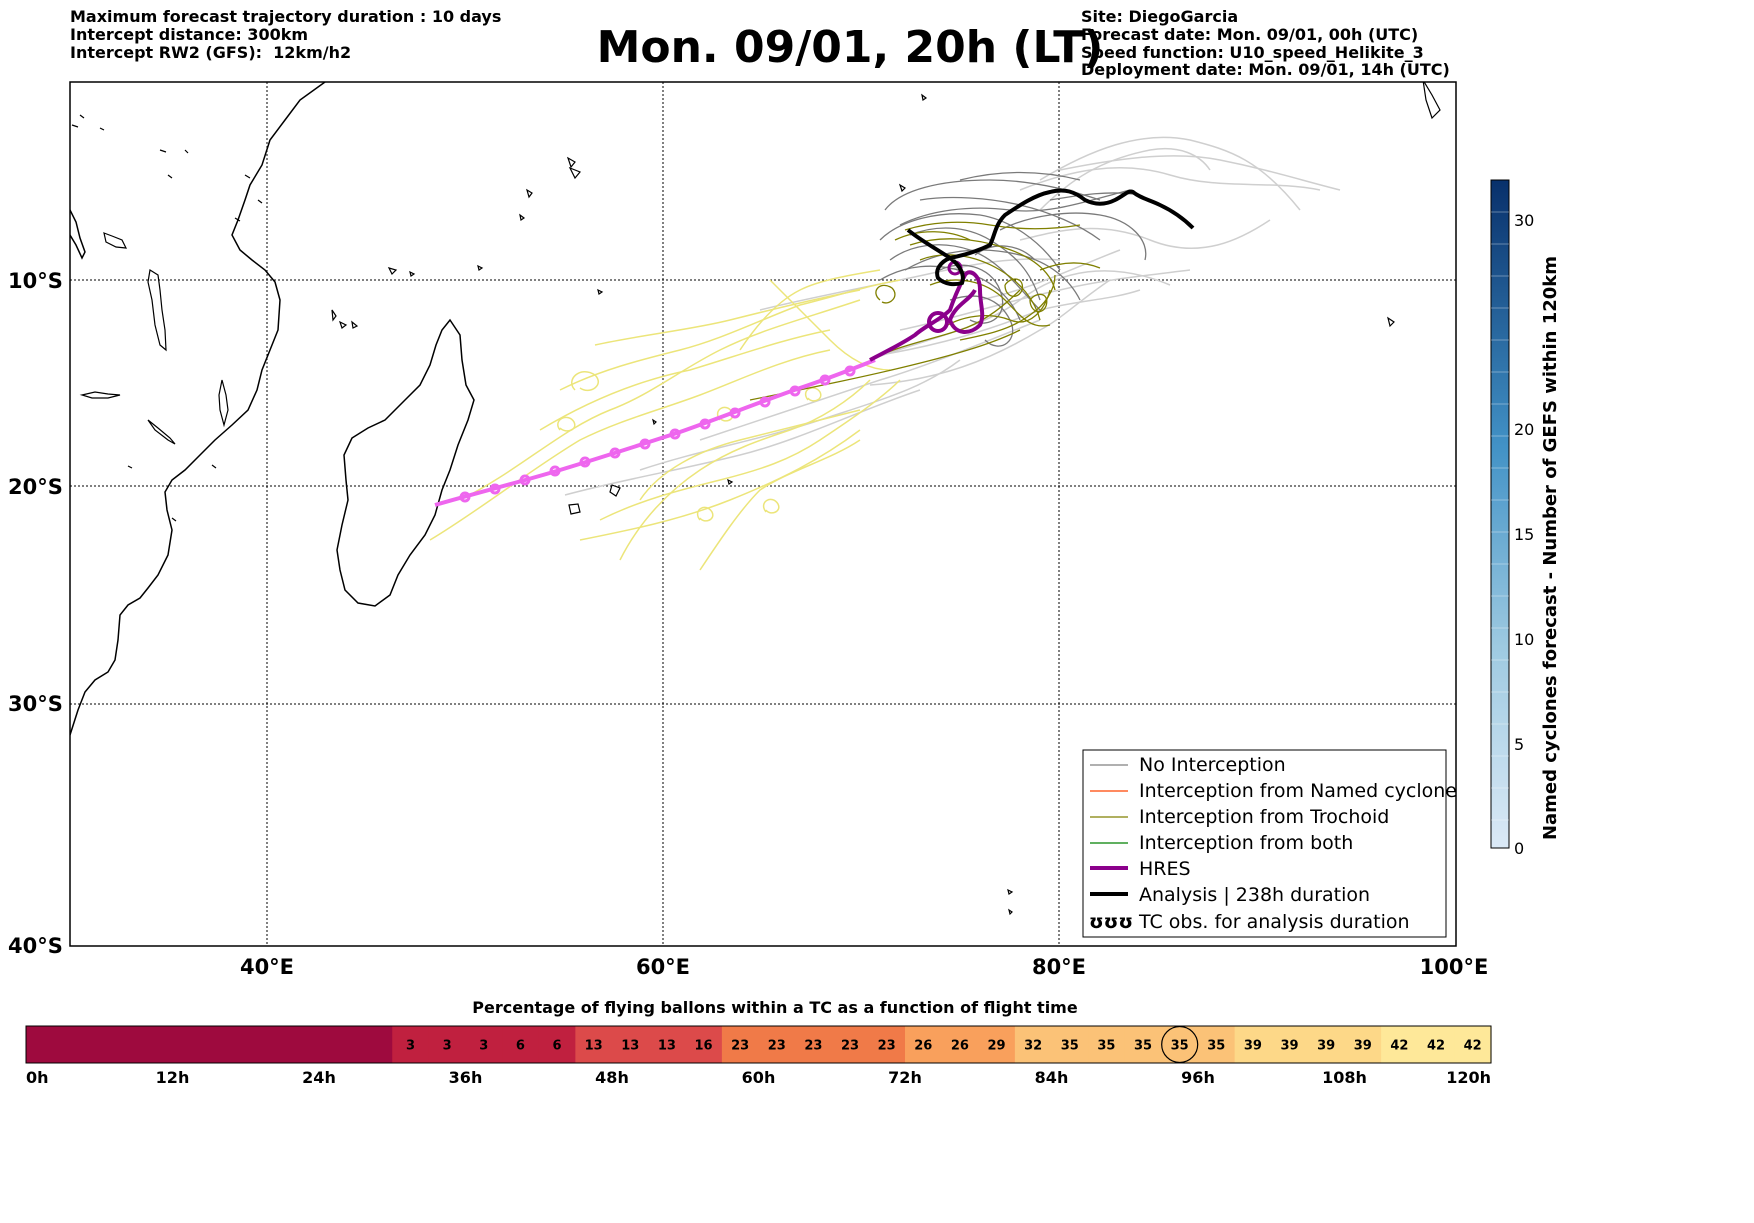 Image resolution: width=1754 pixels, height=1223 pixels. I want to click on coast-islands, so click(167, 318).